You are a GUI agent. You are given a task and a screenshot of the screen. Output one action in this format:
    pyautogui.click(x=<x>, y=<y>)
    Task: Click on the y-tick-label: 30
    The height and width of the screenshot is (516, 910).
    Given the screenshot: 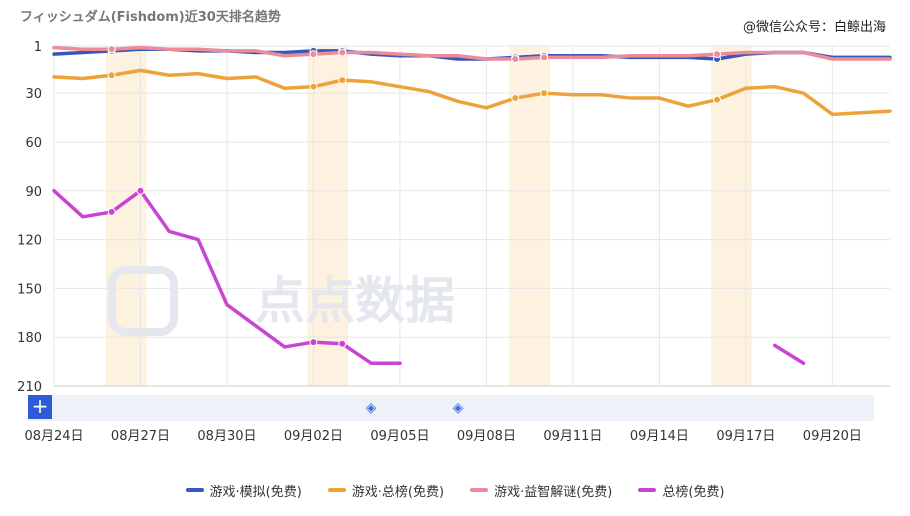 What is the action you would take?
    pyautogui.click(x=33, y=94)
    